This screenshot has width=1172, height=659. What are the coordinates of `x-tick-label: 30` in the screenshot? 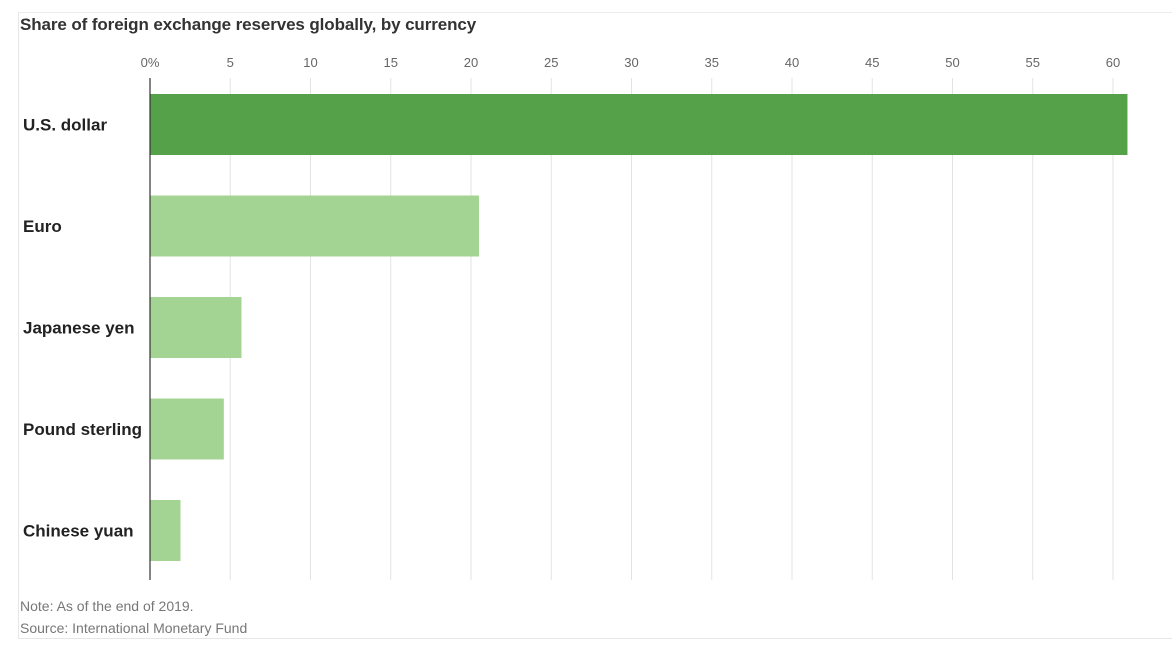 It's located at (631, 62).